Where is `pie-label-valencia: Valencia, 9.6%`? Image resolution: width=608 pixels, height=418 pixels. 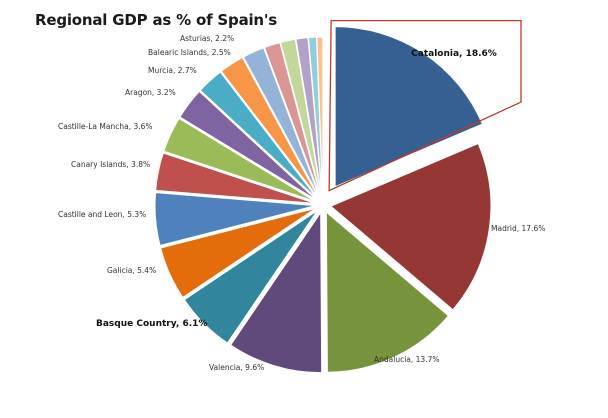
pie-label-valencia: Valencia, 9.6% is located at coordinates (236, 367).